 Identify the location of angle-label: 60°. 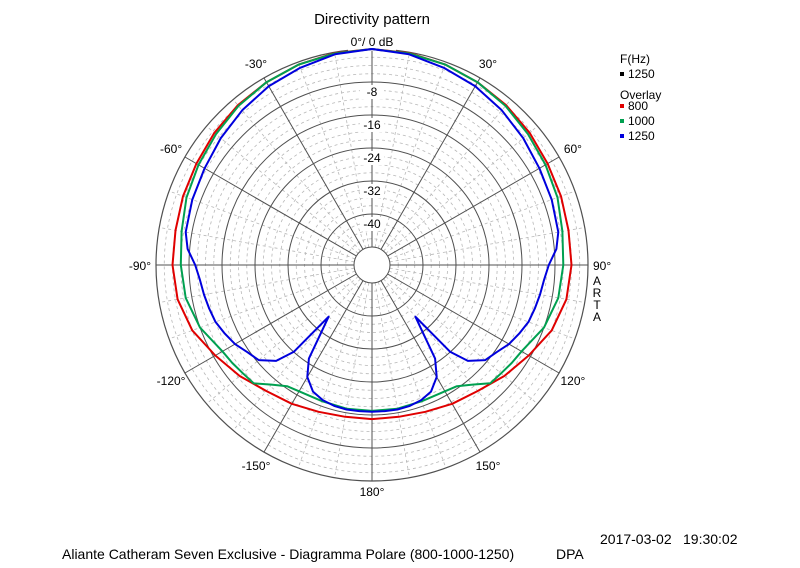
(573, 149).